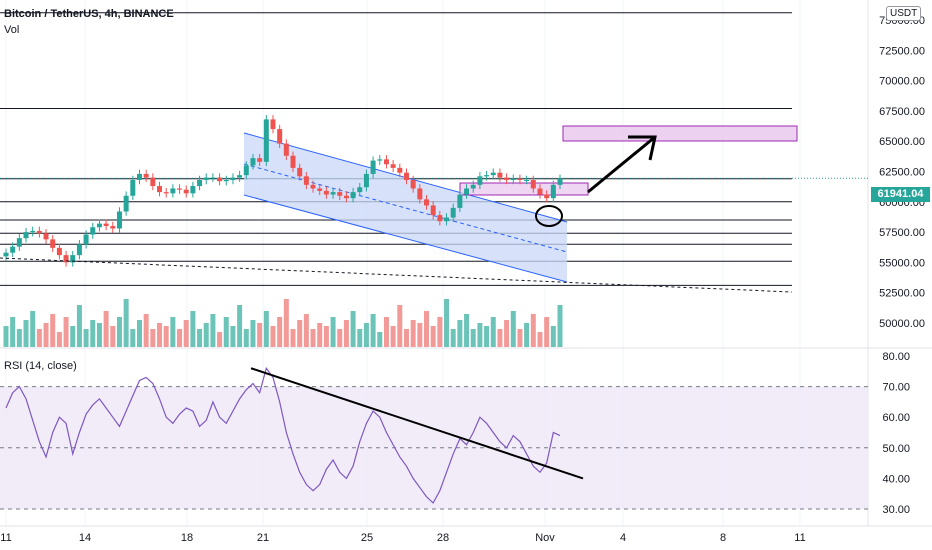 The width and height of the screenshot is (932, 550). What do you see at coordinates (85, 538) in the screenshot?
I see `time-tick-label: 14` at bounding box center [85, 538].